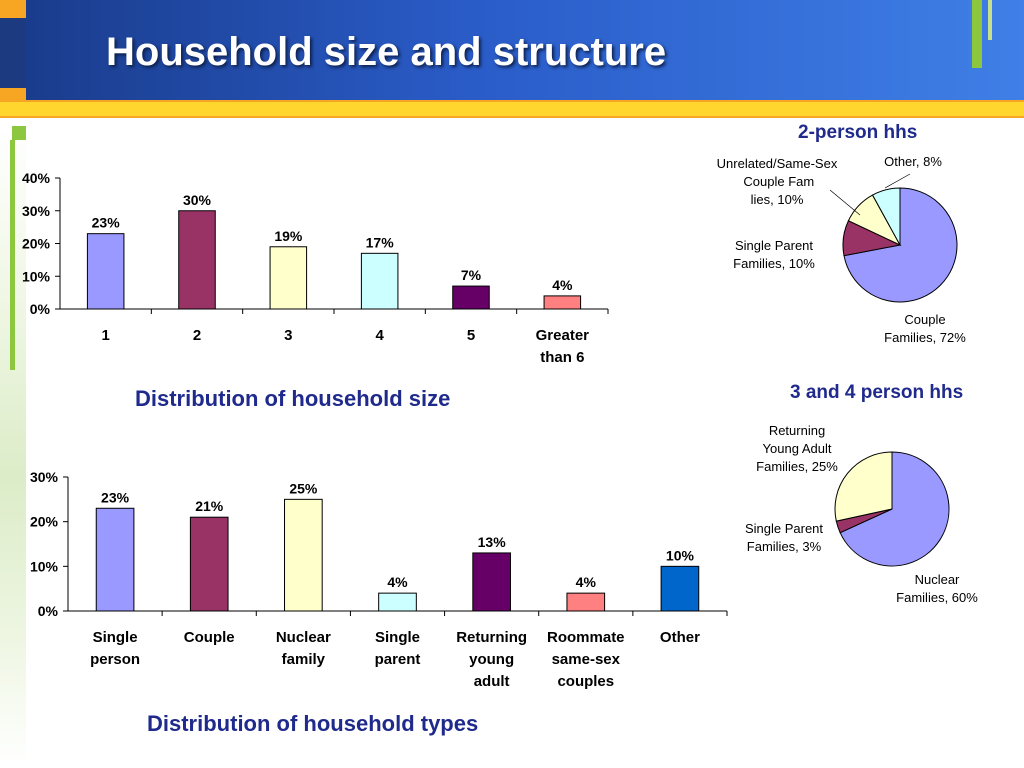  What do you see at coordinates (471, 335) in the screenshot?
I see `x-tick-label: 5` at bounding box center [471, 335].